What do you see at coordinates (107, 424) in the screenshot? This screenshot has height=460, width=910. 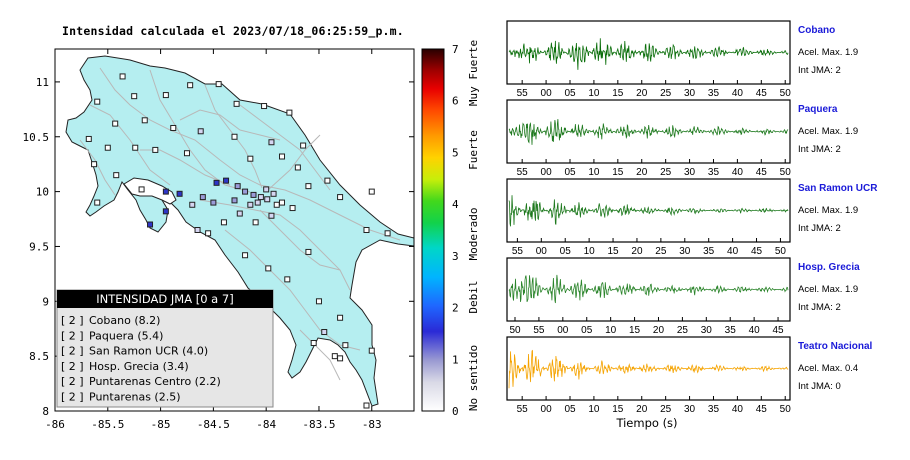 I see `map-x-tick-label: -85.5` at bounding box center [107, 424].